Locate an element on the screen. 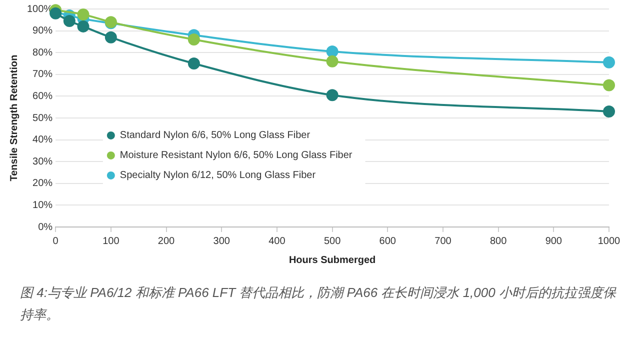 This screenshot has height=338, width=631. y-tick-label: 0% is located at coordinates (45, 227).